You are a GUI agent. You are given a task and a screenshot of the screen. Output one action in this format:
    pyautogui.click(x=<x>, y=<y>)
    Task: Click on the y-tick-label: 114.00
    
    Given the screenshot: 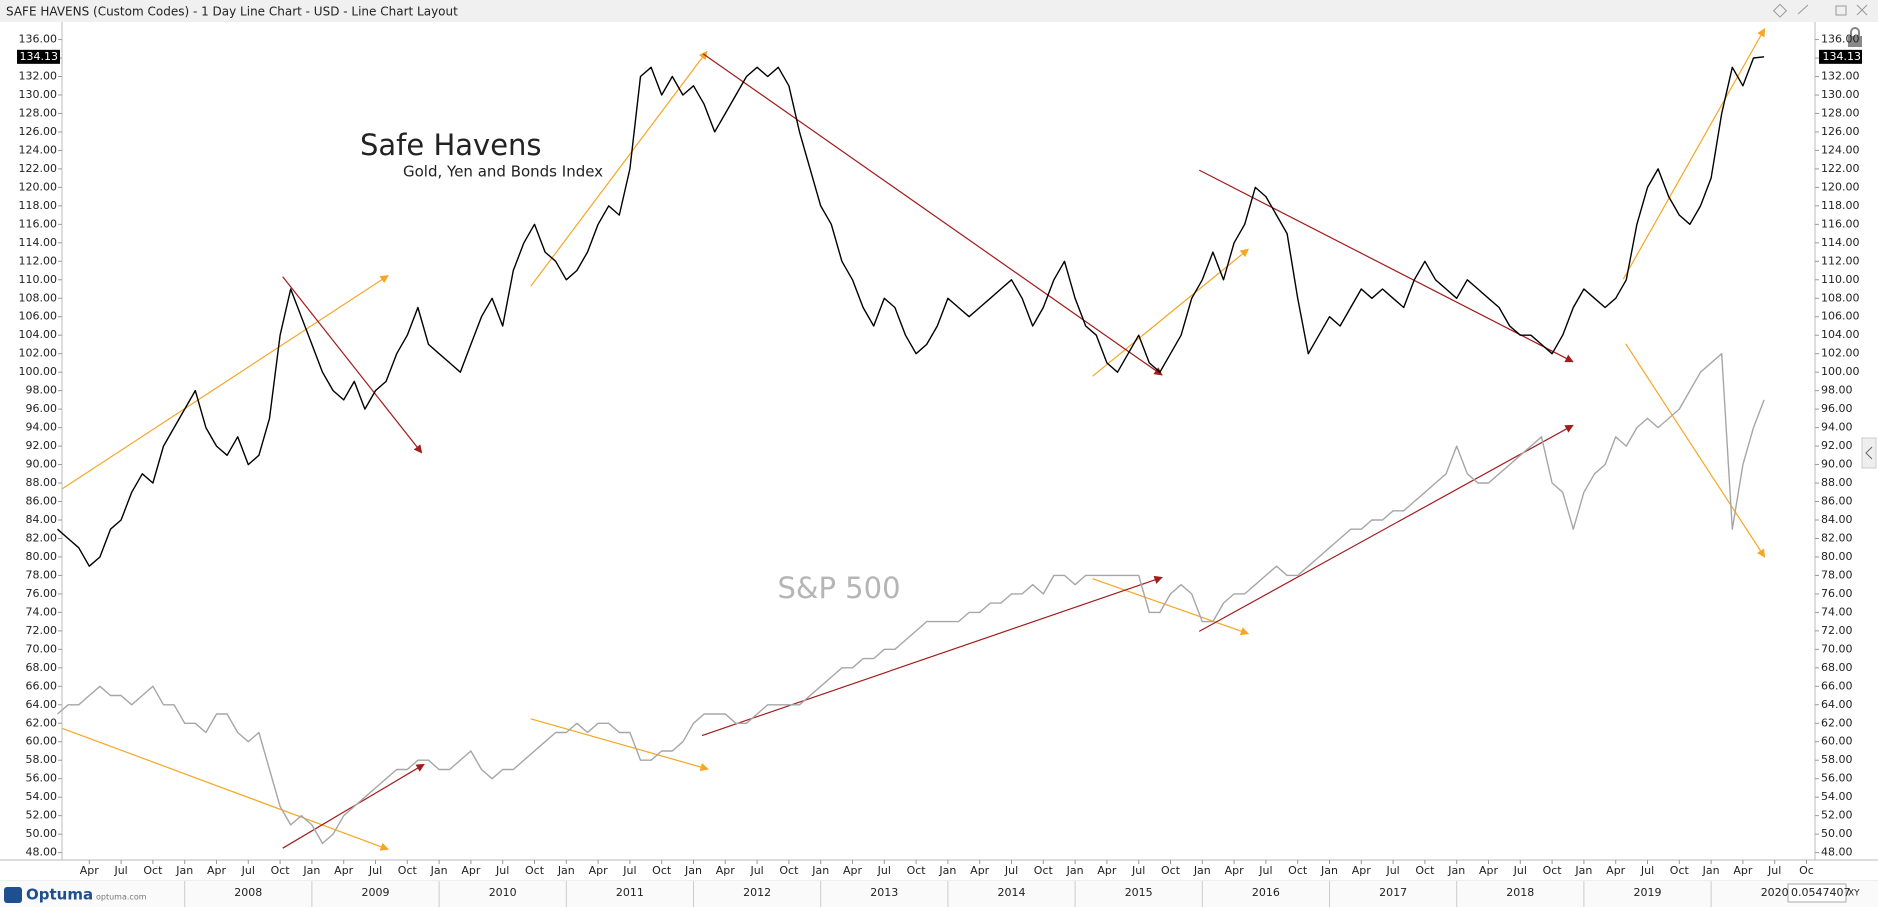 What is the action you would take?
    pyautogui.click(x=1840, y=242)
    